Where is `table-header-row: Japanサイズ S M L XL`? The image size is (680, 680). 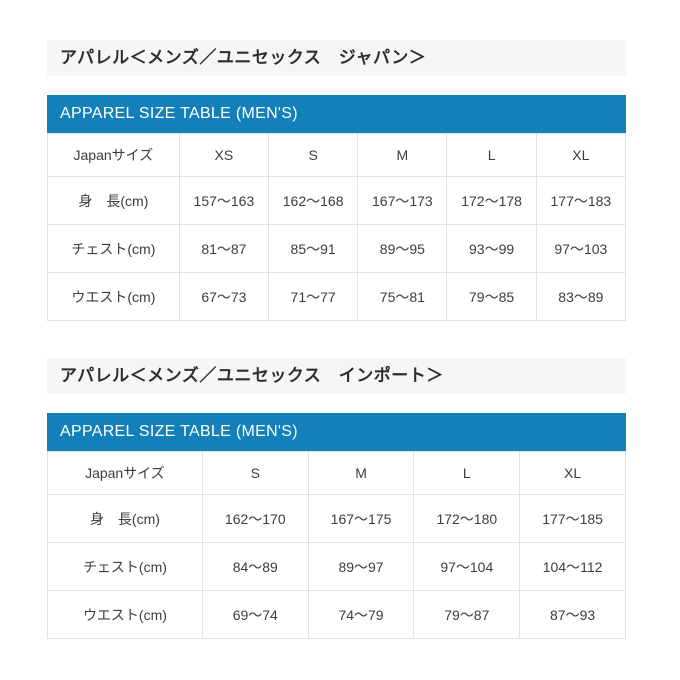
table-header-row: Japanサイズ S M L XL is located at coordinates (336, 473).